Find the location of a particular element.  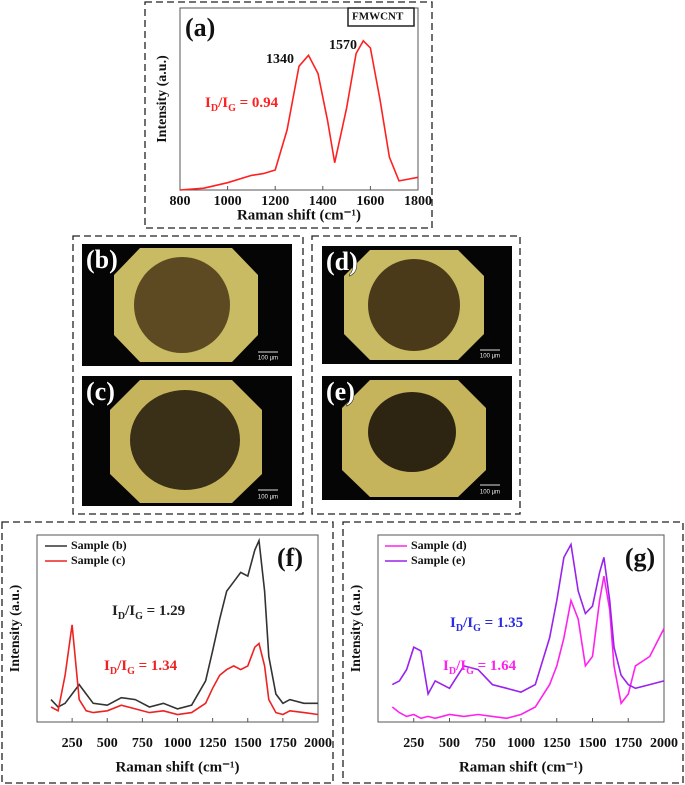

plot-frame is located at coordinates (299, 99).